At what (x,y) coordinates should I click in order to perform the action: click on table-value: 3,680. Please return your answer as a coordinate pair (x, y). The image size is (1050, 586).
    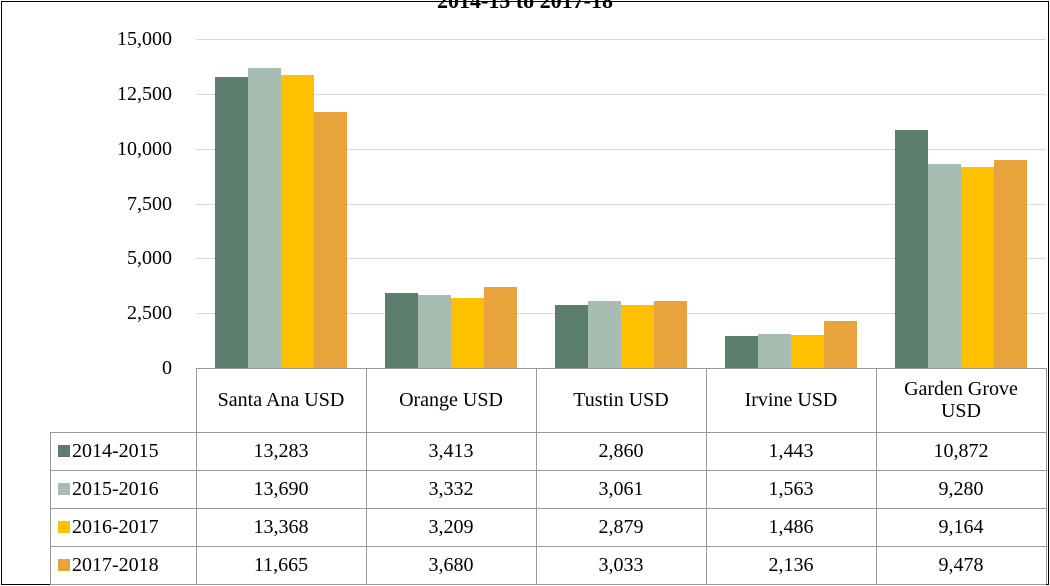
    Looking at the image, I should click on (451, 565).